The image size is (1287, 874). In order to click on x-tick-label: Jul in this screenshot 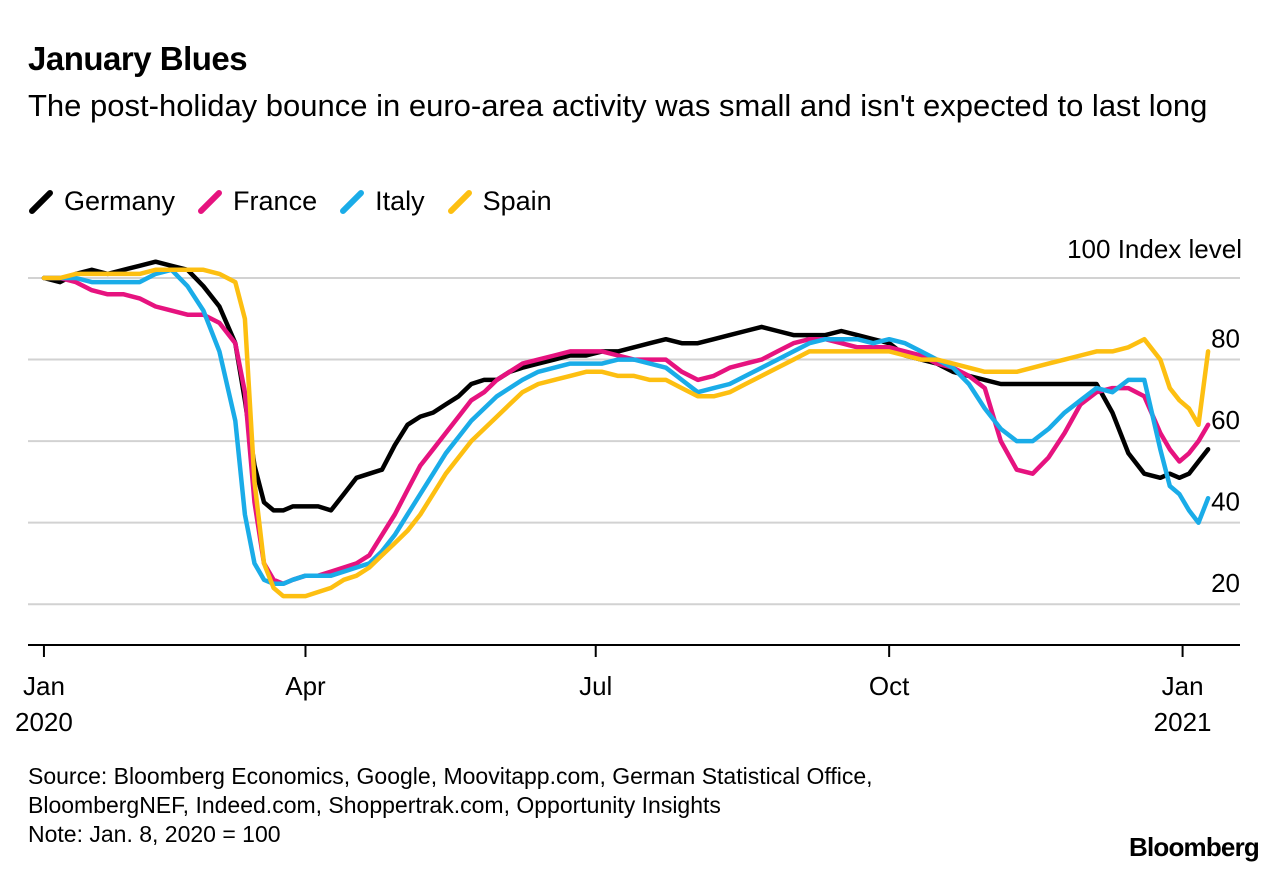, I will do `click(595, 686)`.